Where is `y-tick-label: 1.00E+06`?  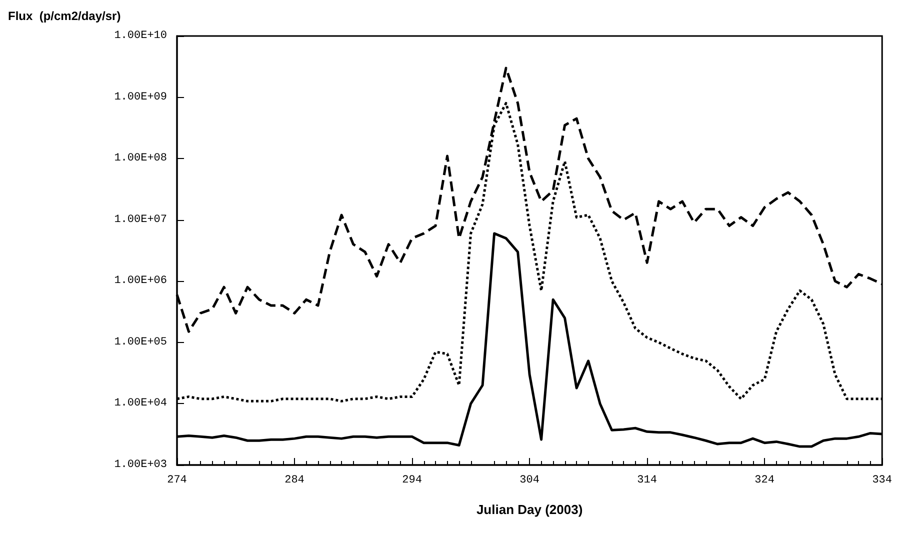
y-tick-label: 1.00E+06 is located at coordinates (140, 281).